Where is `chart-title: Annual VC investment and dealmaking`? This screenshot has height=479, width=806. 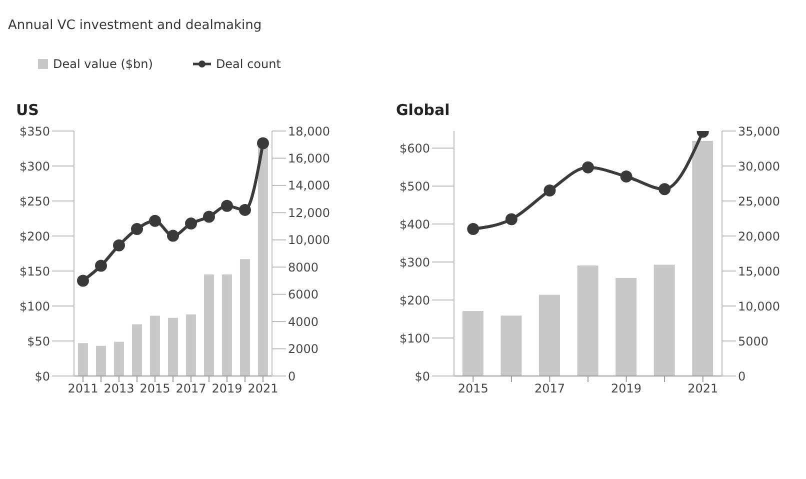 chart-title: Annual VC investment and dealmaking is located at coordinates (135, 26).